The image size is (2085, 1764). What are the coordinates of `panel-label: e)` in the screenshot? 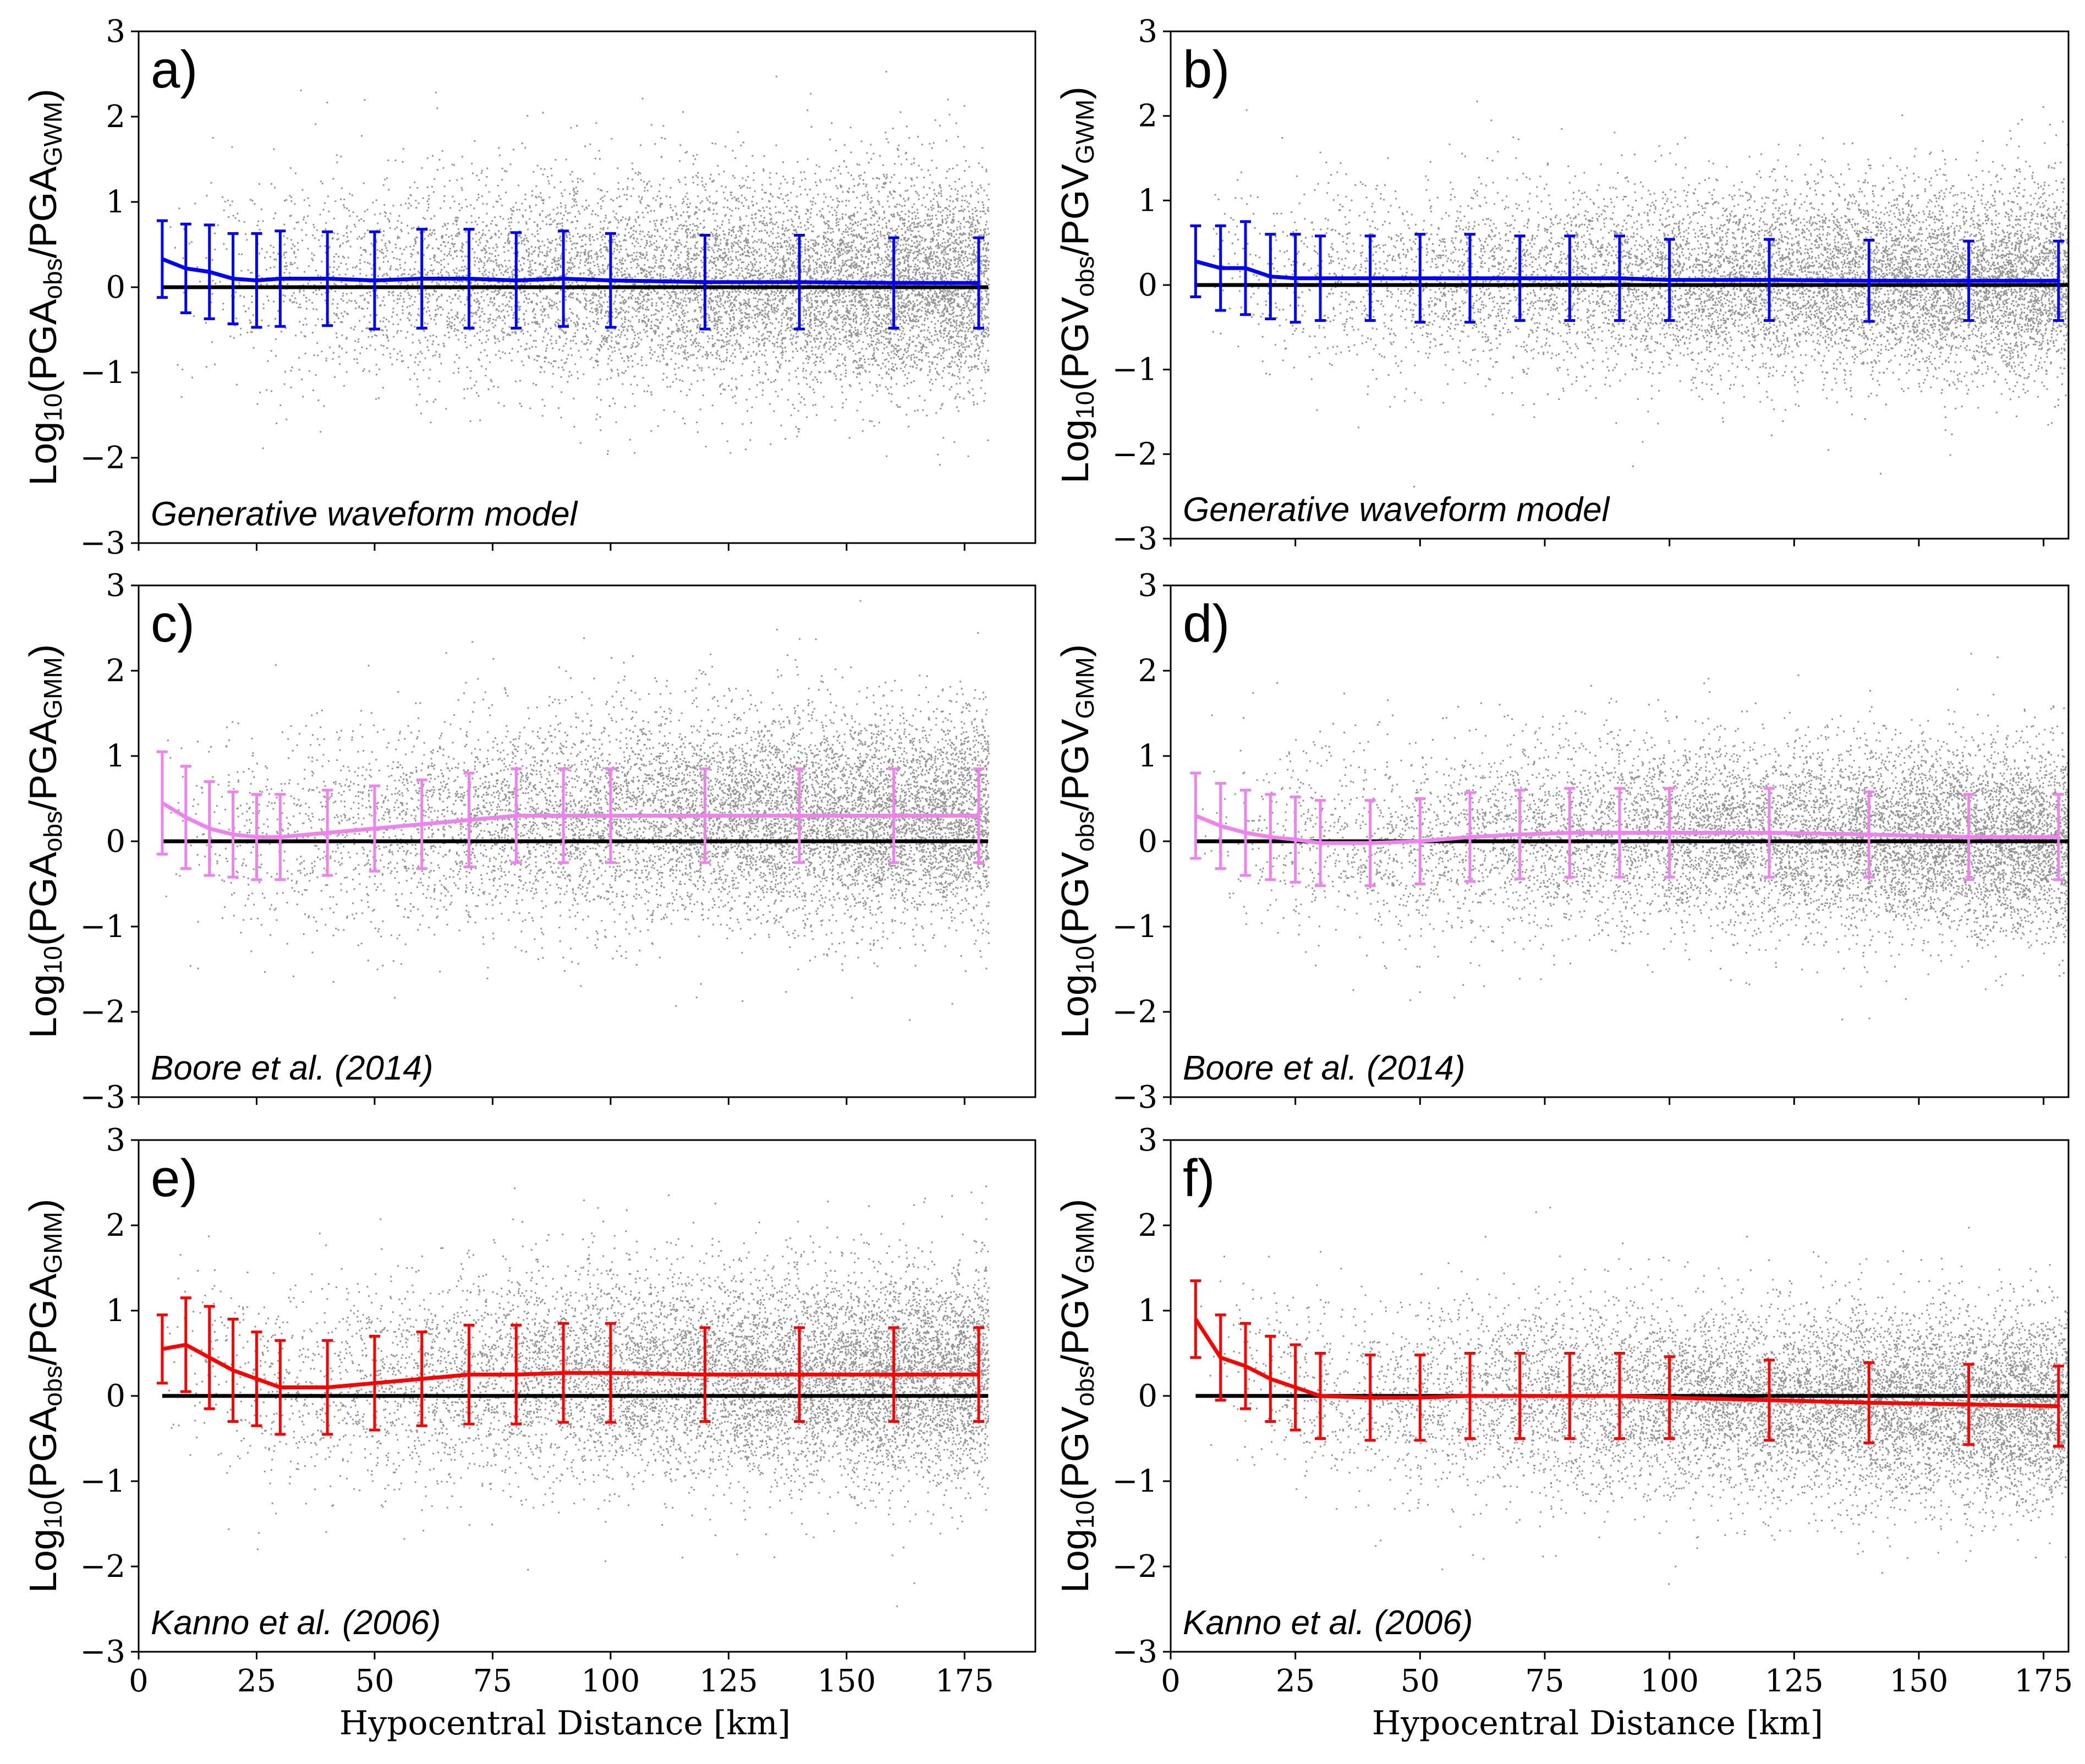 It's located at (174, 1178).